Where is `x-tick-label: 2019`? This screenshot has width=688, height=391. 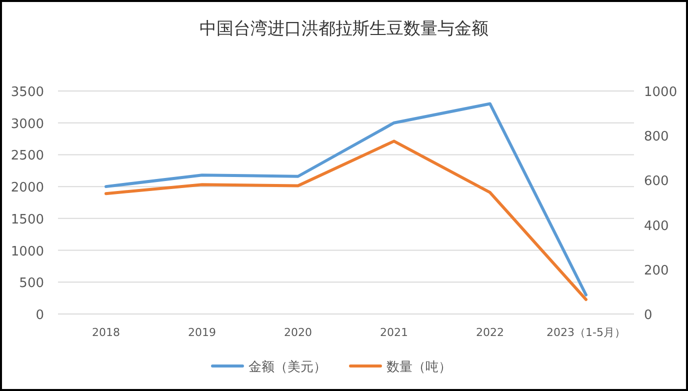 x-tick-label: 2019 is located at coordinates (202, 332).